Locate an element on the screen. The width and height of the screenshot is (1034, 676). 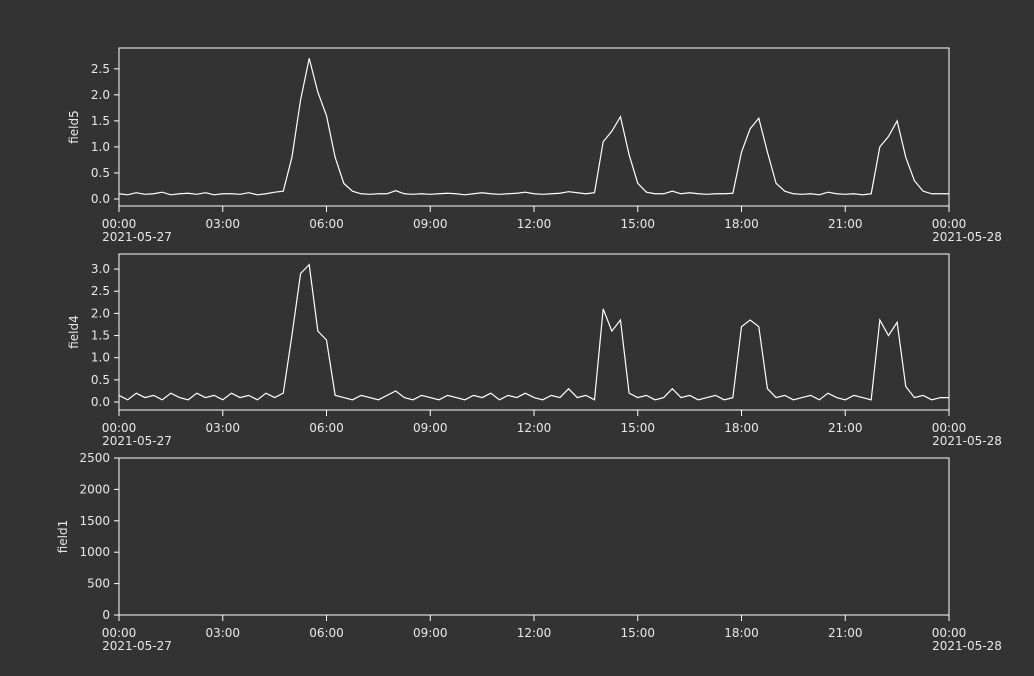
y-axis-label: field4 is located at coordinates (74, 332).